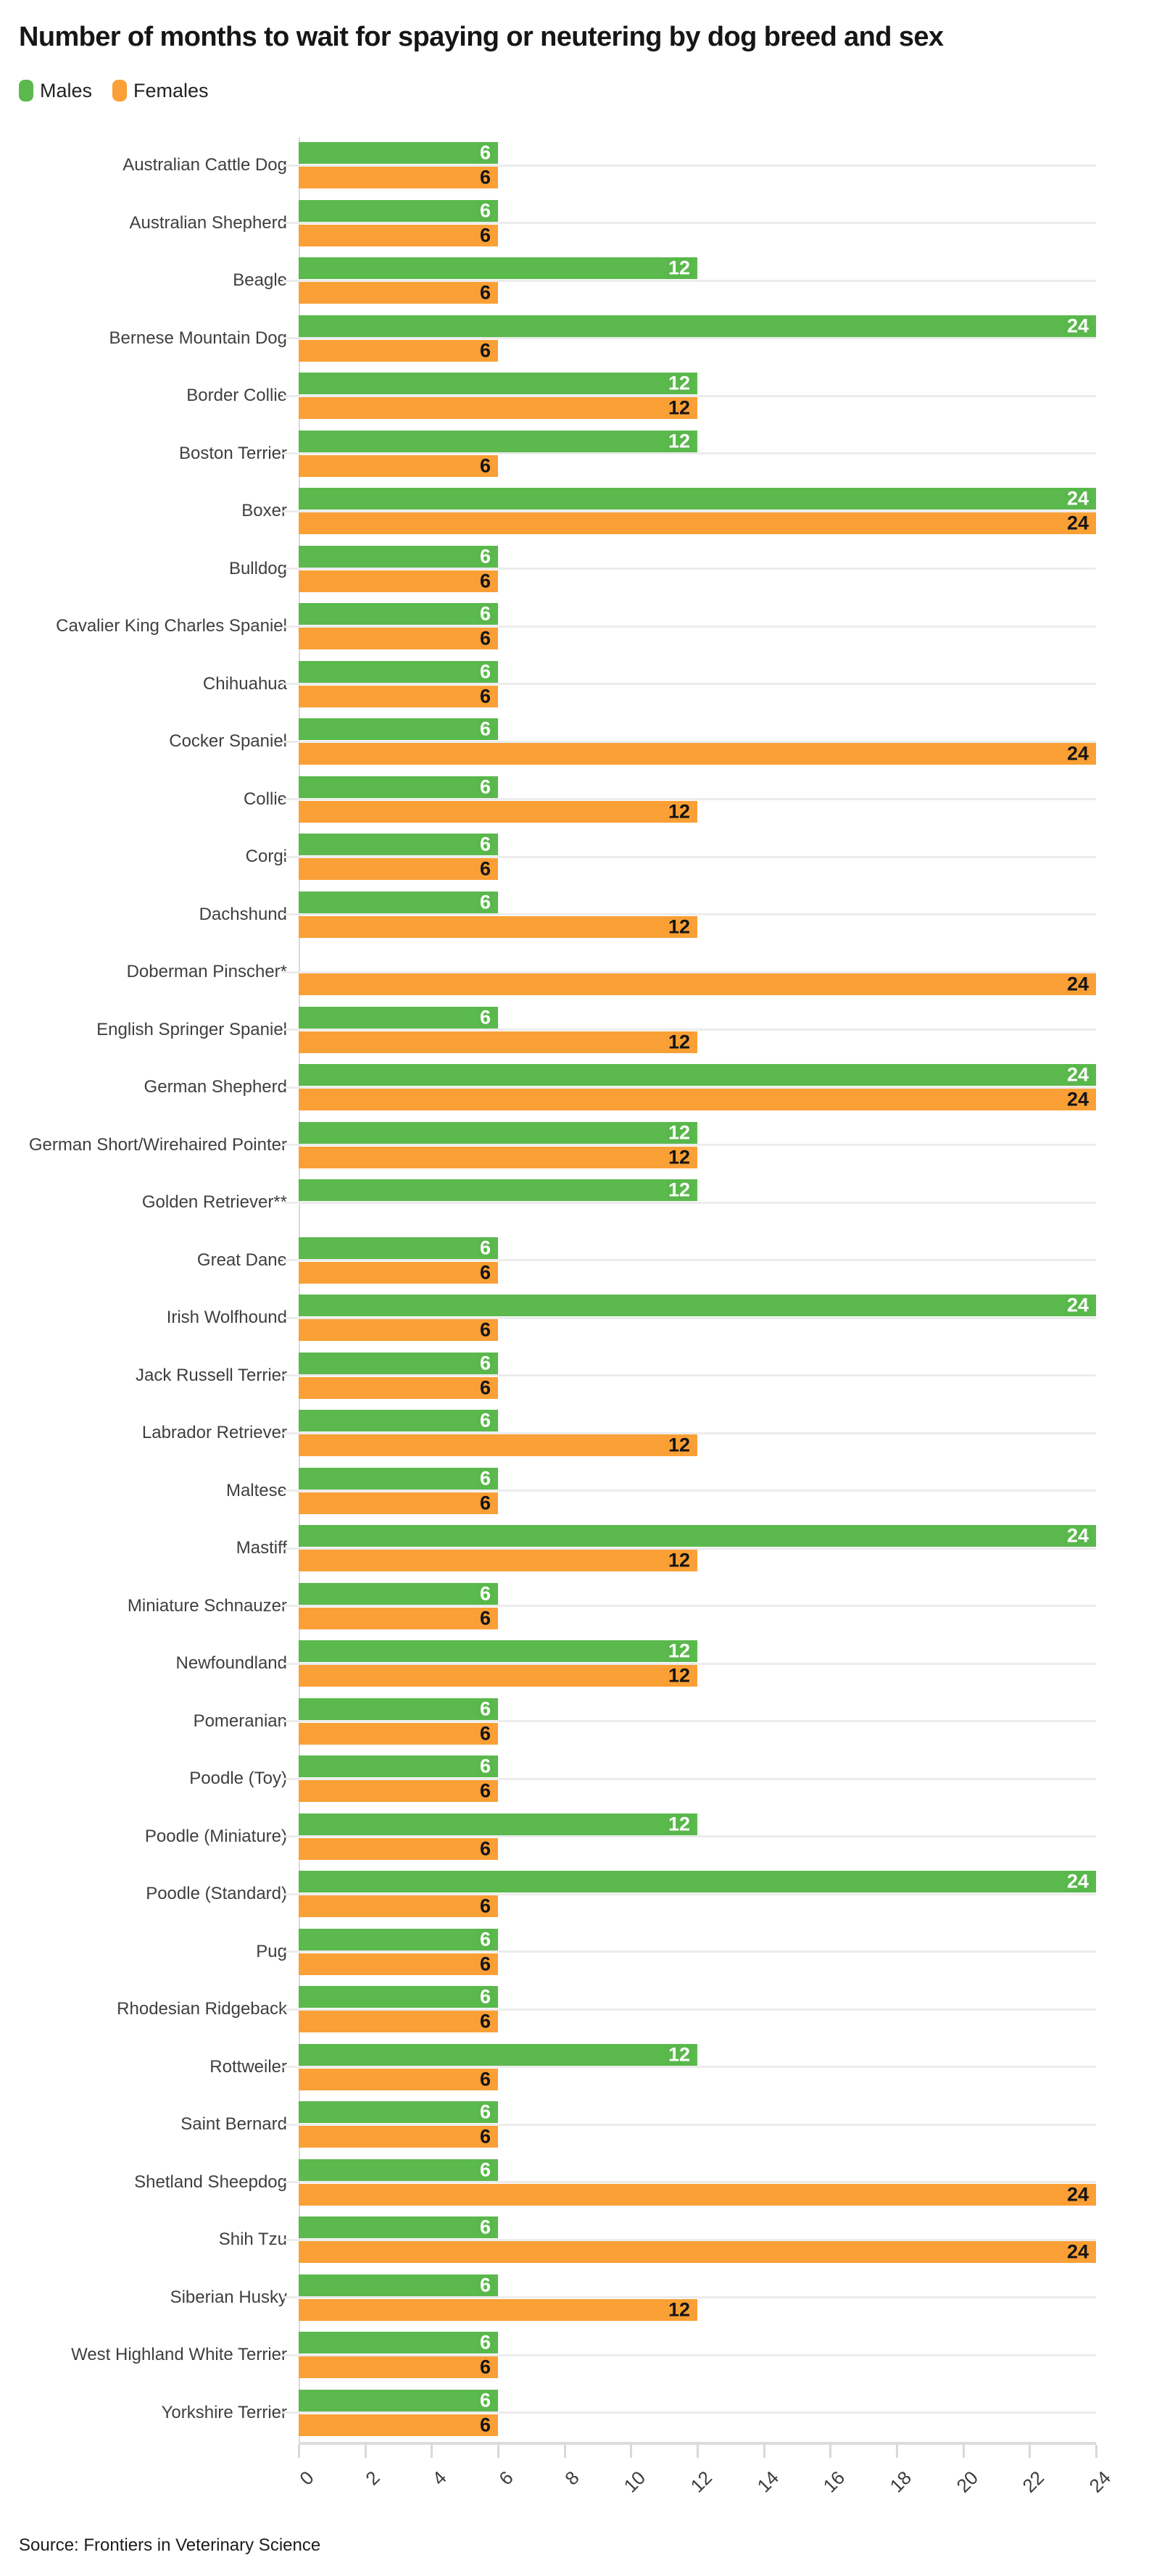 This screenshot has width=1154, height=2576. Describe the element at coordinates (577, 1145) in the screenshot. I see `chart-row: German Short/Wirehaired Pointer 12 12` at that location.